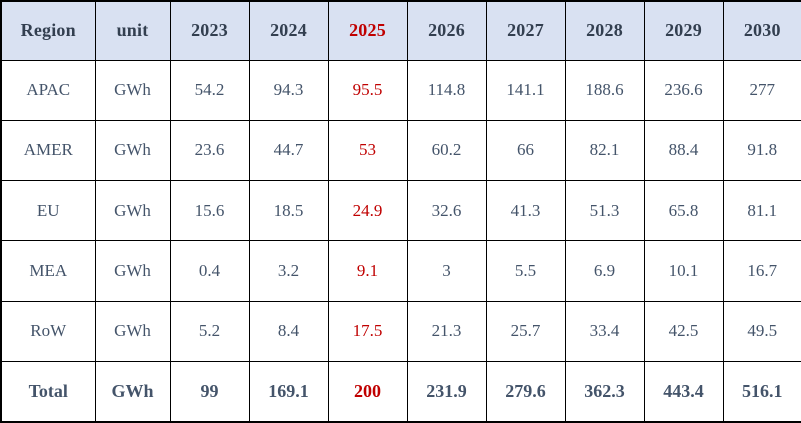 This screenshot has height=423, width=801. I want to click on cell-2027: 66, so click(525, 150).